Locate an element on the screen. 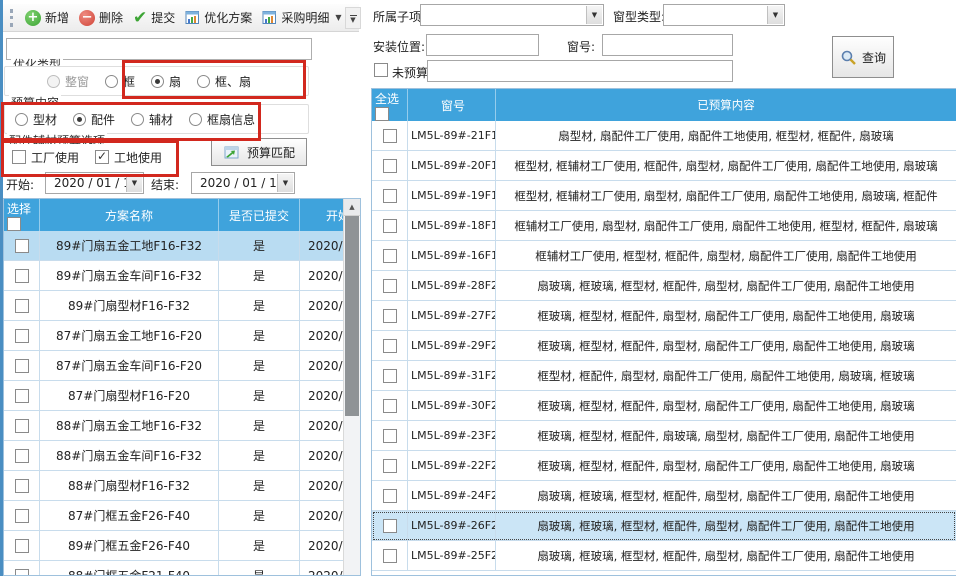 This screenshot has height=576, width=956. toolbar-overflow-button: ▼ is located at coordinates (353, 18).